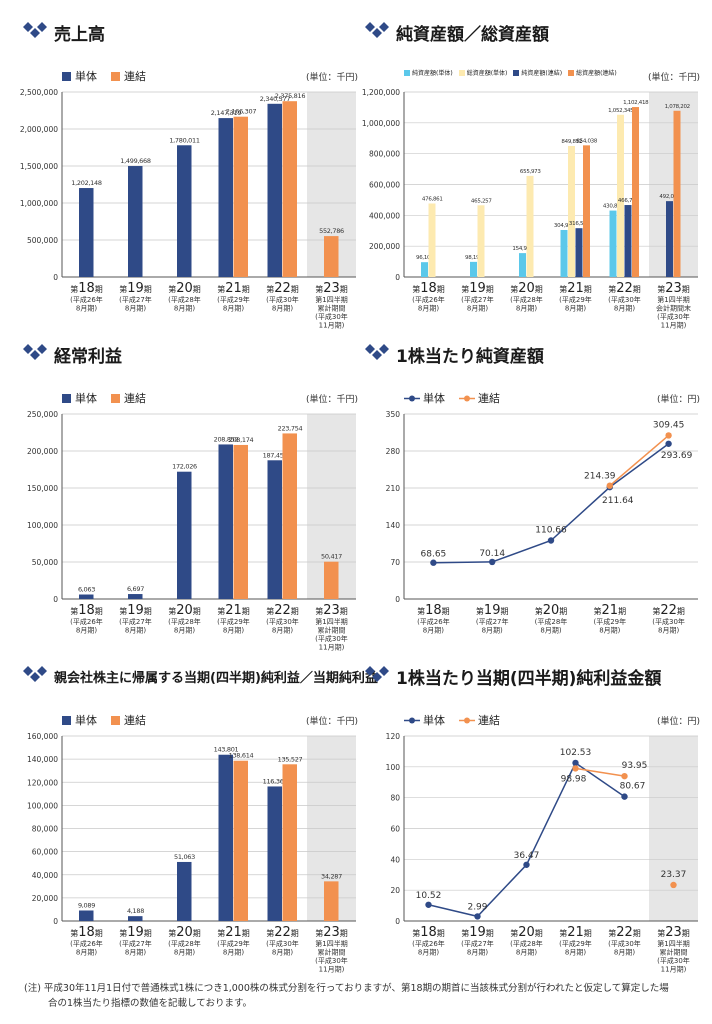 Image resolution: width=712 pixels, height=1024 pixels. I want to click on unit-label: (単位：千円), so click(331, 78).